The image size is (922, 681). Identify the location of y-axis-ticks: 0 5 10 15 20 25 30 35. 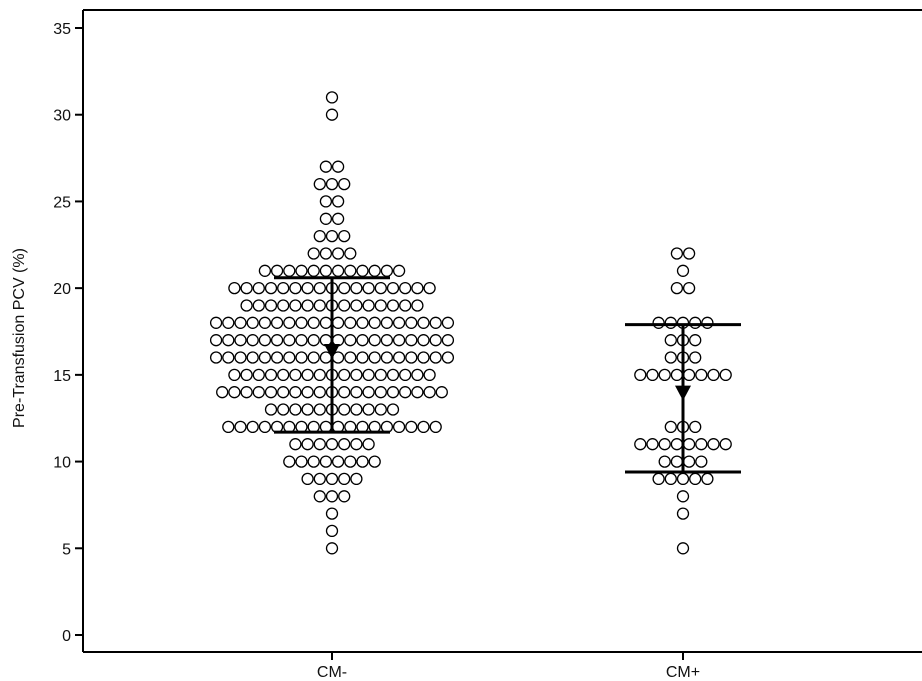
(68, 333).